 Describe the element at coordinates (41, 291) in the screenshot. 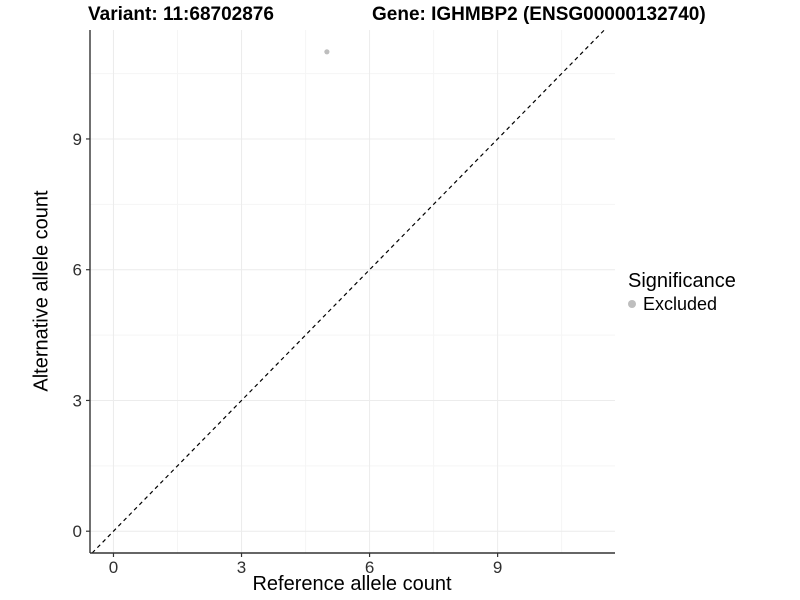

I see `y-axis-title: Alternative allele count` at that location.